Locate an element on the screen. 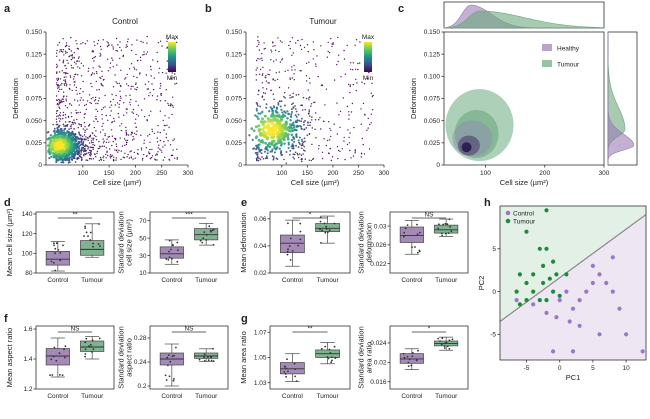 This screenshot has height=419, width=650. x-tick-label: 200 is located at coordinates (544, 173).